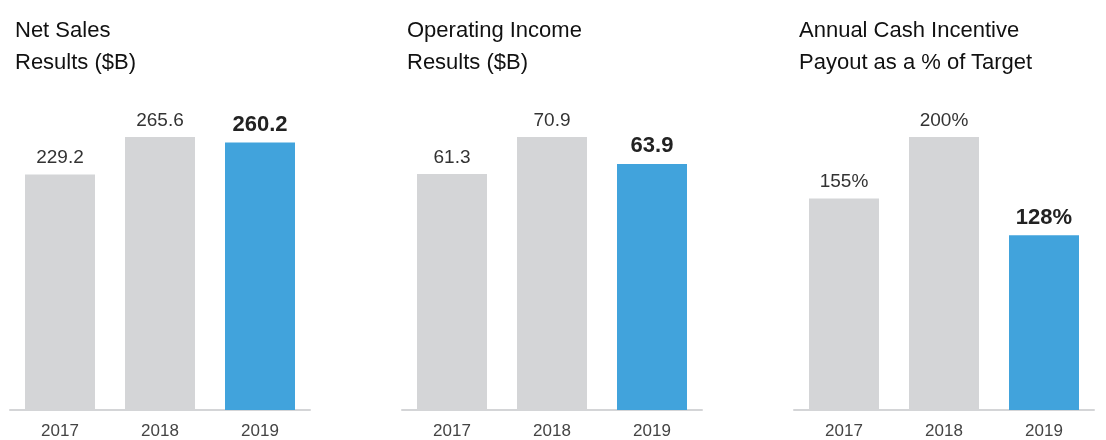 The image size is (1106, 440). Describe the element at coordinates (76, 45) in the screenshot. I see `chart-title: Net Sales Results ($B)` at that location.